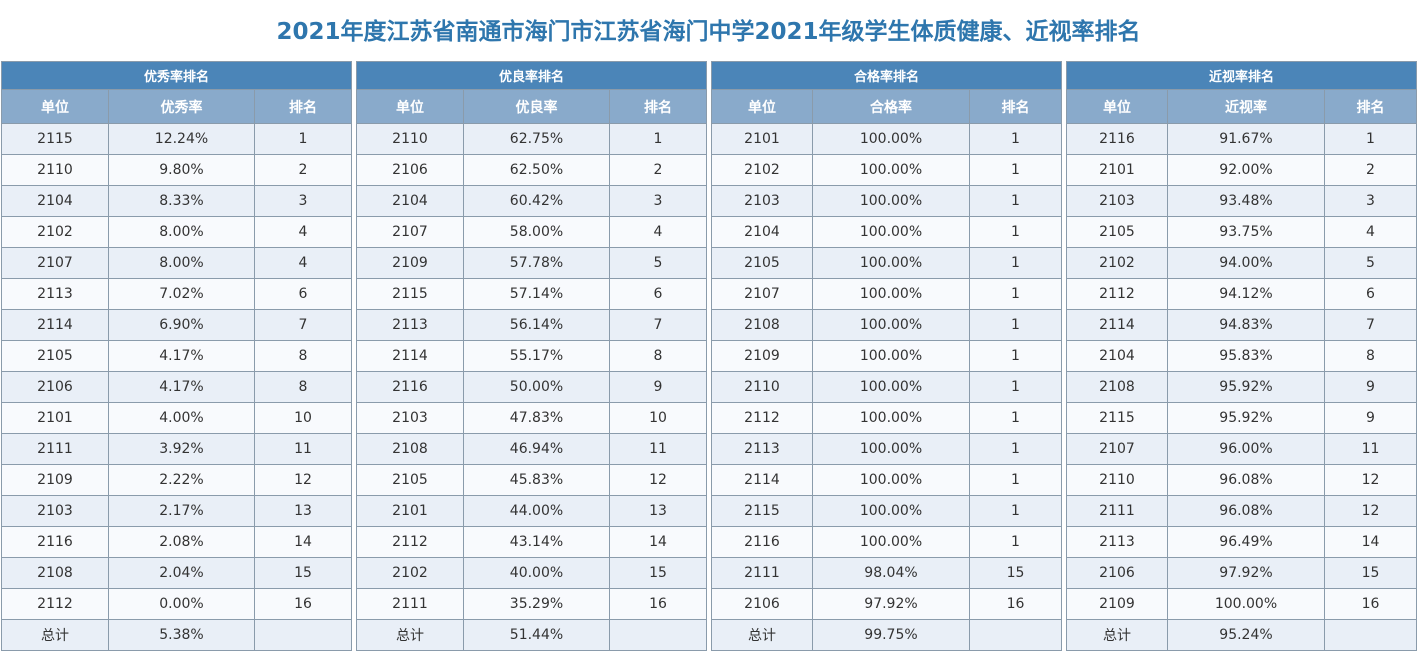 The width and height of the screenshot is (1417, 652). Describe the element at coordinates (303, 418) in the screenshot. I see `rank-cell: 10` at that location.